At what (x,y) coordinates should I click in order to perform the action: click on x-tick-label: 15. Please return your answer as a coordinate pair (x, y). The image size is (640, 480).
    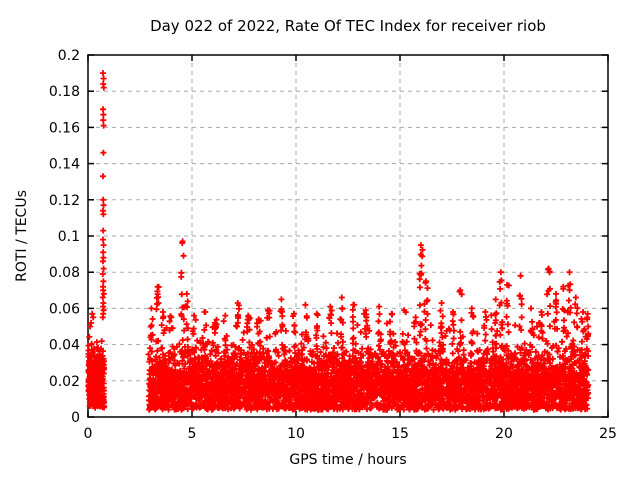
    Looking at the image, I should click on (400, 434).